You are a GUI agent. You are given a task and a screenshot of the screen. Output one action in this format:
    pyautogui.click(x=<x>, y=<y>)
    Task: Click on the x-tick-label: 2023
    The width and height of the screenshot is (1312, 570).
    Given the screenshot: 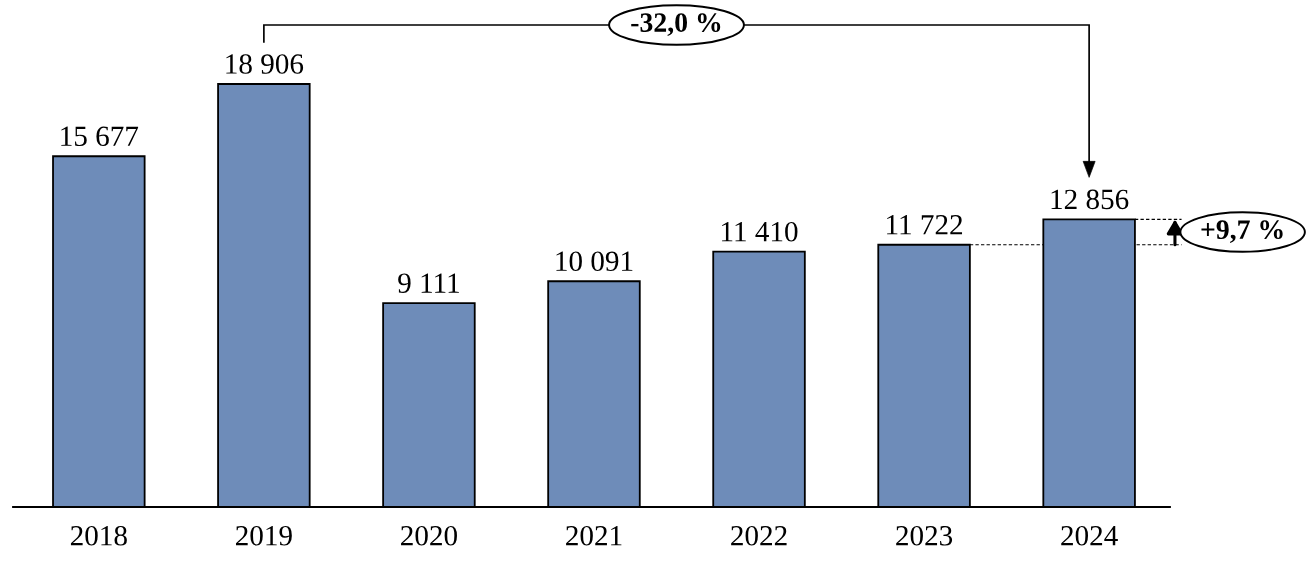 What is the action you would take?
    pyautogui.click(x=924, y=535)
    